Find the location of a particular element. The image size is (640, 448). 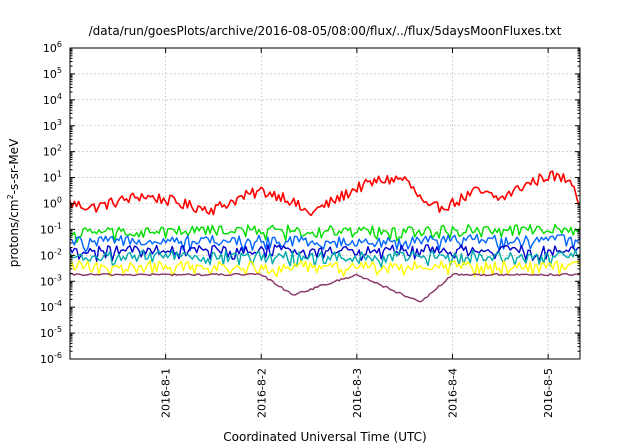

y-tick-label: 10⁰ is located at coordinates (52, 203).